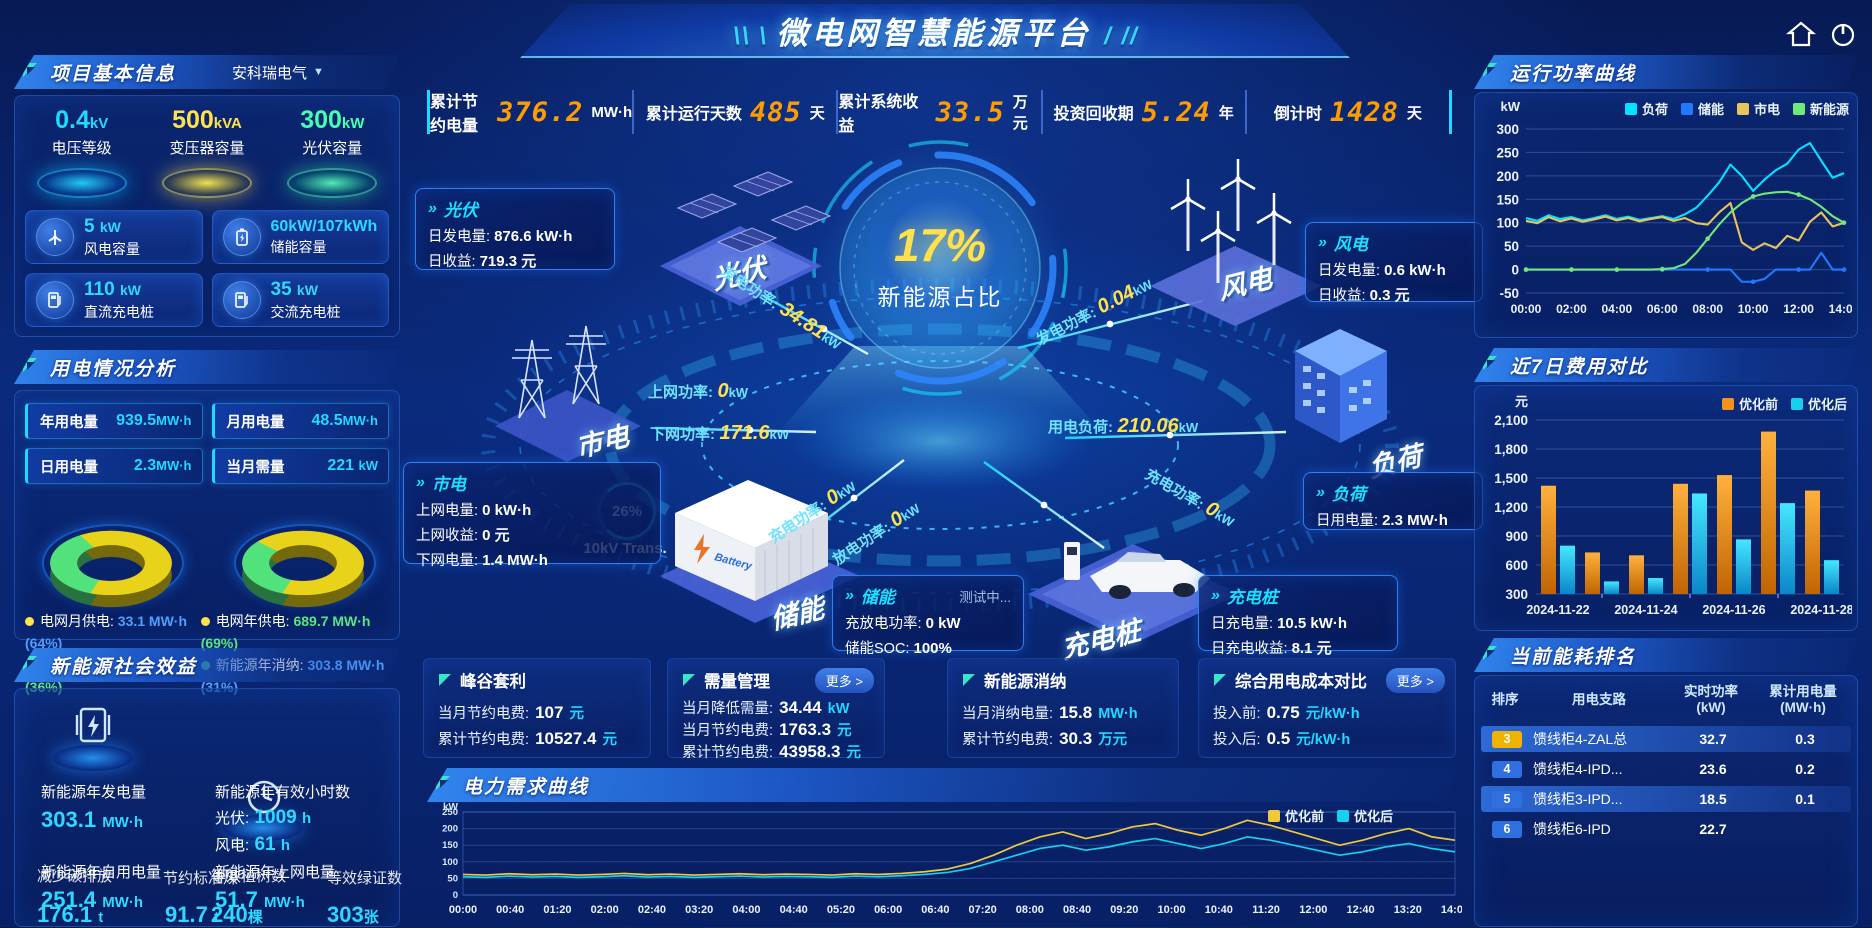 The height and width of the screenshot is (928, 1872). What do you see at coordinates (1507, 199) in the screenshot?
I see `svg-text: 150` at bounding box center [1507, 199].